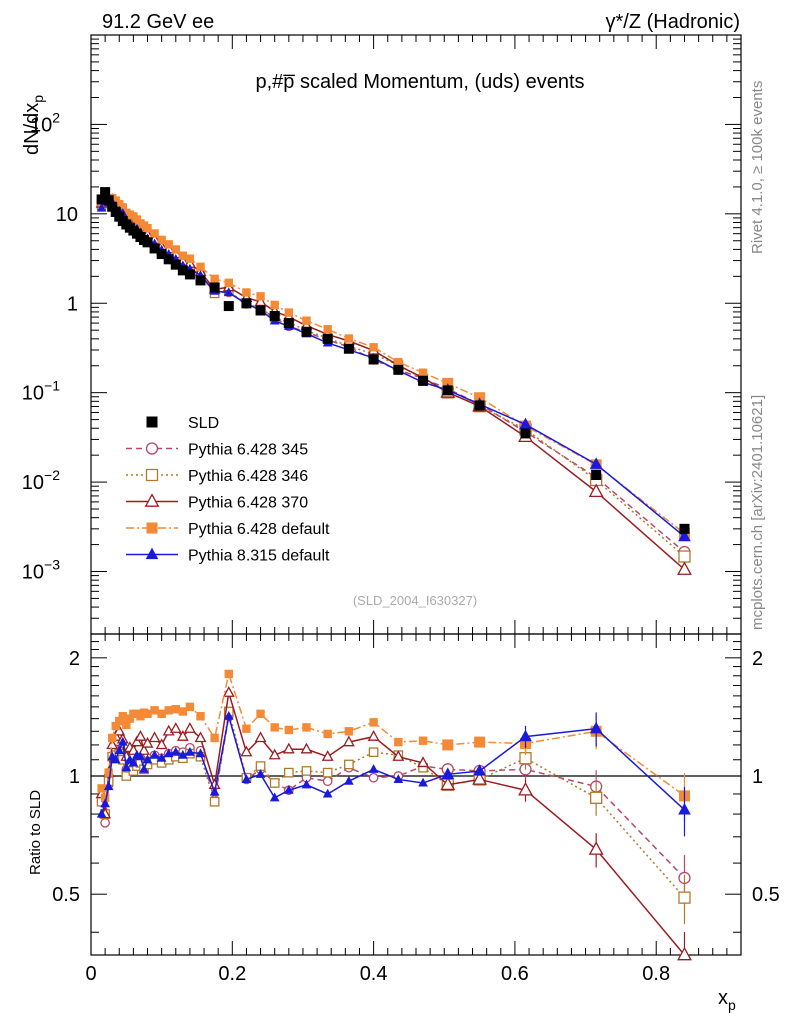 Image resolution: width=786 pixels, height=1024 pixels. I want to click on x-tick-label: 0.6, so click(515, 974).